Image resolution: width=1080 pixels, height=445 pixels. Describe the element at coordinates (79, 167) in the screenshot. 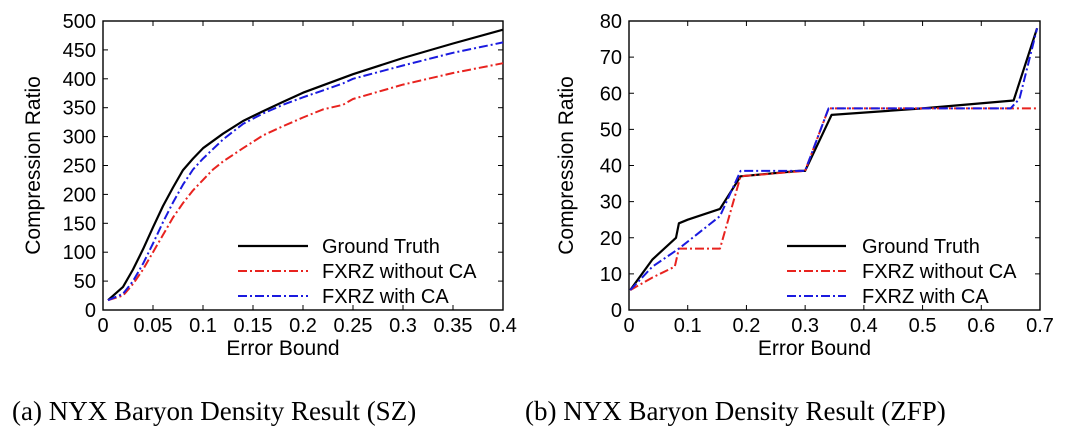

I see `y-tick-label: 250` at that location.